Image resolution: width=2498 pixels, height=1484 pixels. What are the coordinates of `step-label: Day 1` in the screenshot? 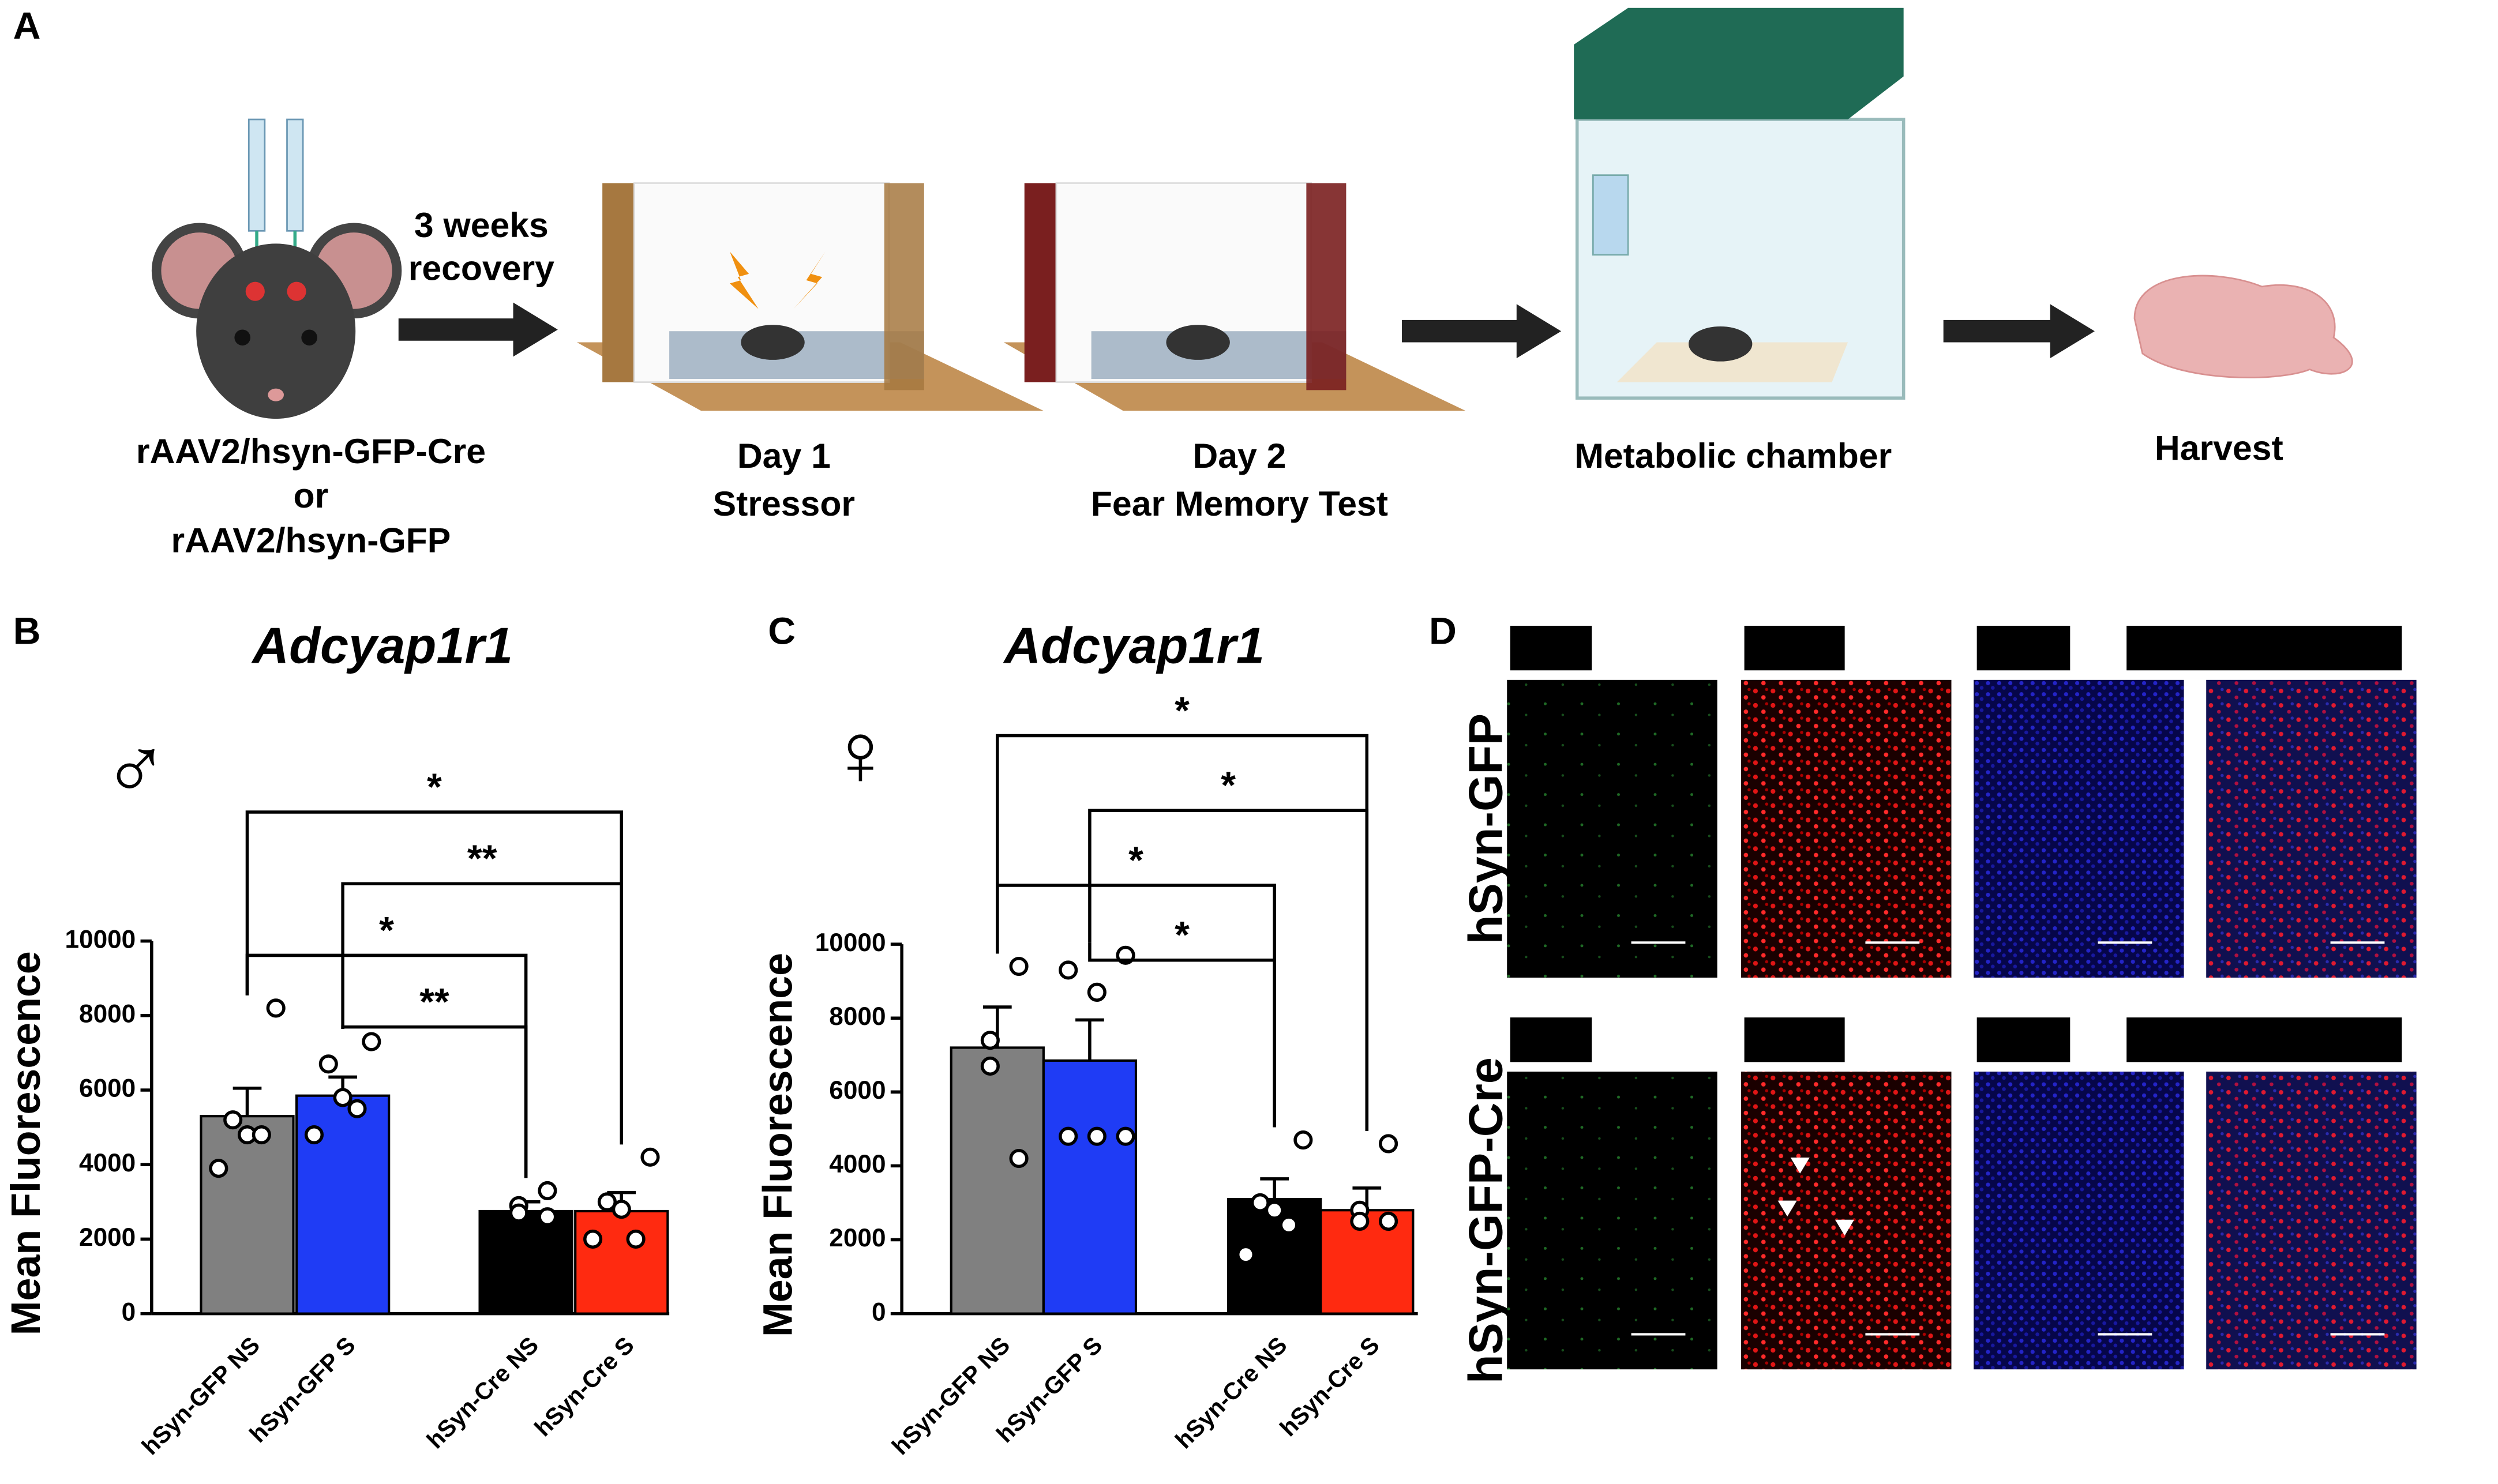 It's located at (784, 455).